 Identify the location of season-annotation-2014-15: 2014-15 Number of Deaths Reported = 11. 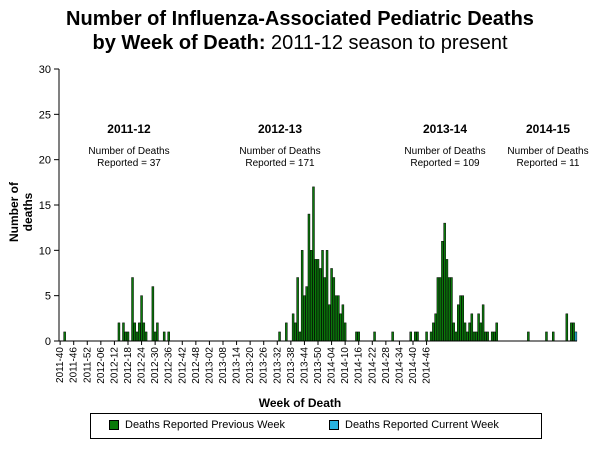
(539, 146).